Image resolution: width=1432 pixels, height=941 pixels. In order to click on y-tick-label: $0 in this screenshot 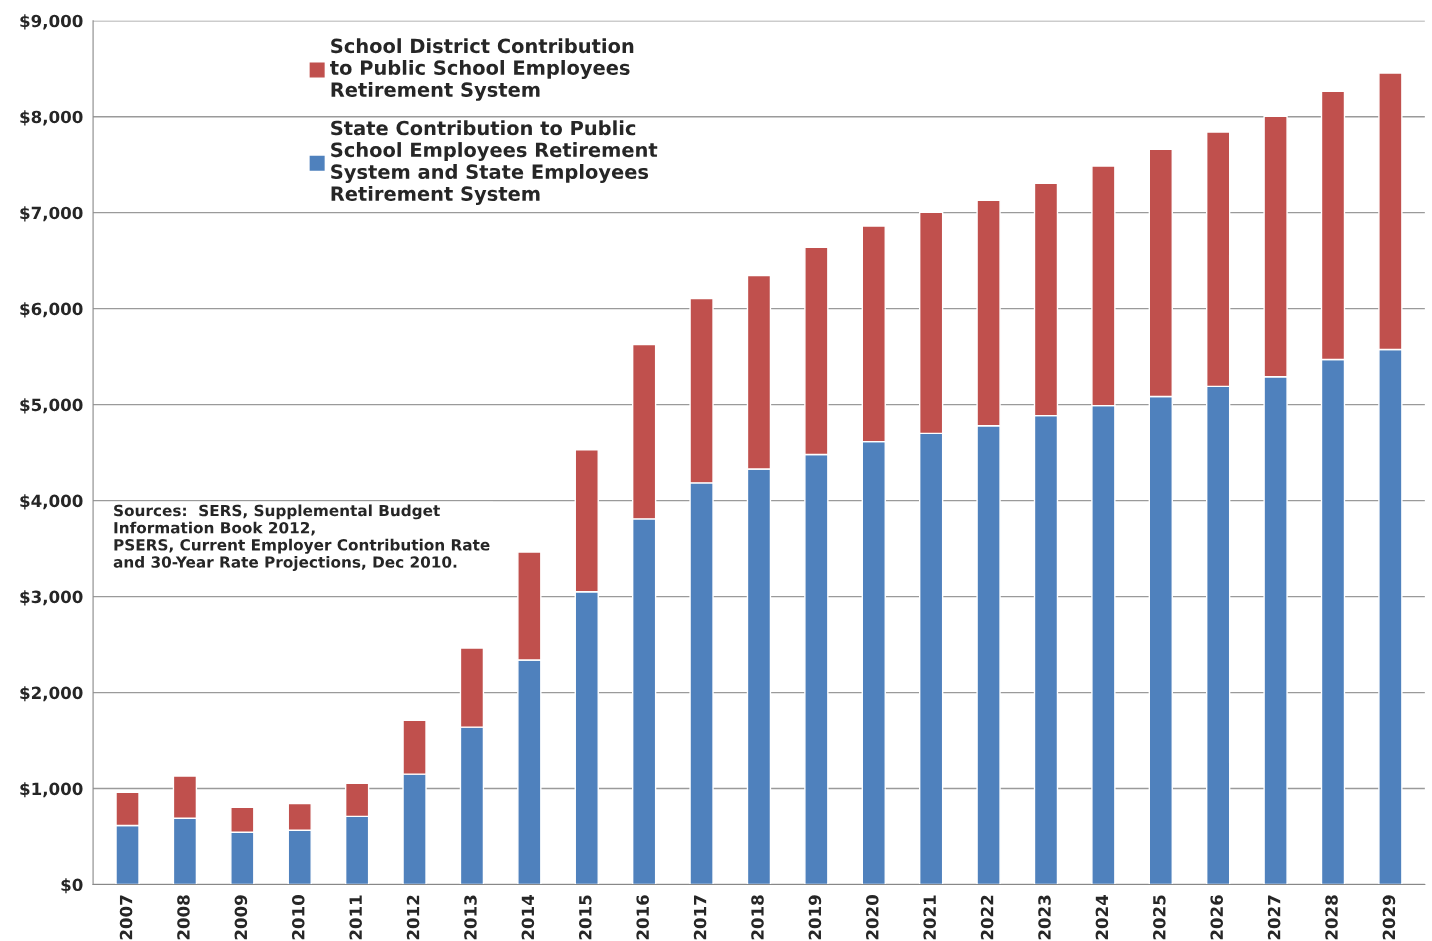, I will do `click(72, 886)`.